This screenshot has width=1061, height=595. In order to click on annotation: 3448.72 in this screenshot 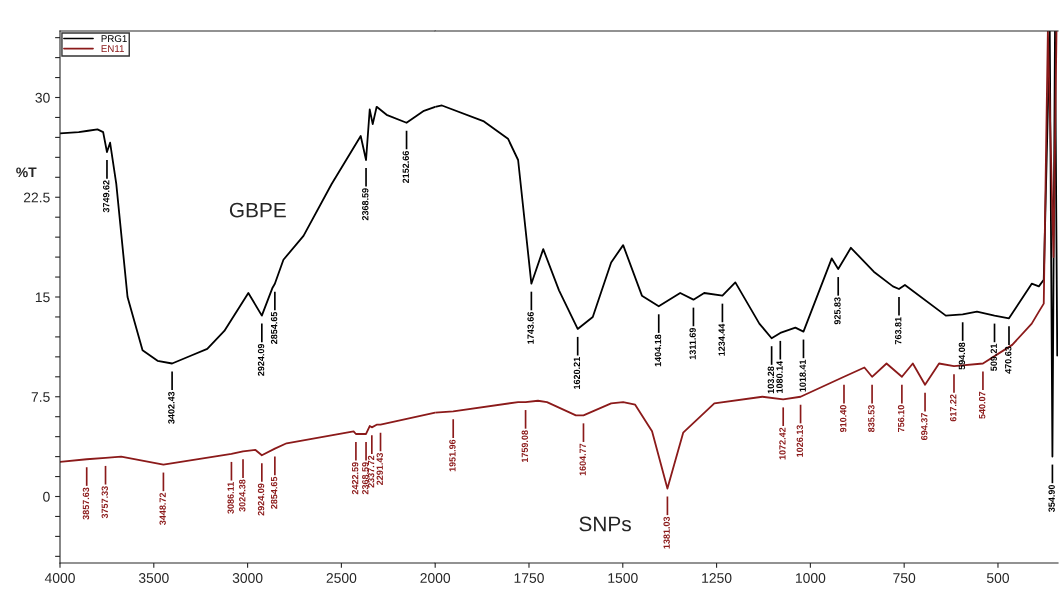, I will do `click(162, 508)`.